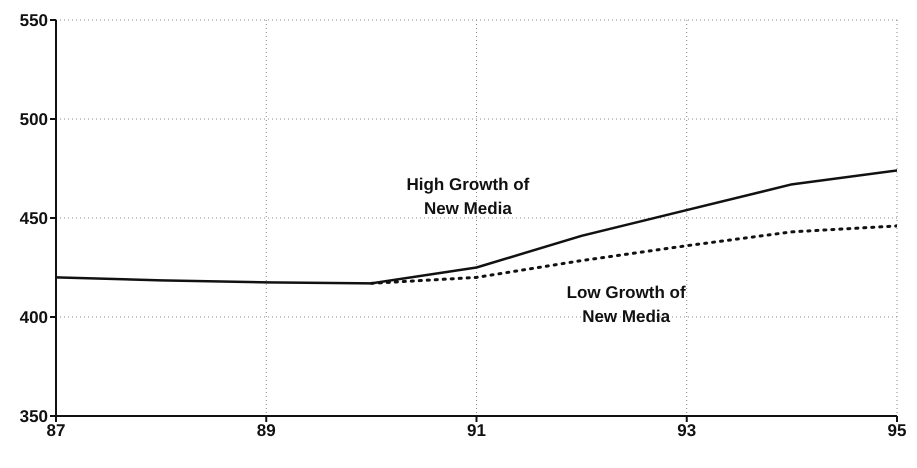 The image size is (917, 468). What do you see at coordinates (34, 318) in the screenshot?
I see `y-tick-label: 400` at bounding box center [34, 318].